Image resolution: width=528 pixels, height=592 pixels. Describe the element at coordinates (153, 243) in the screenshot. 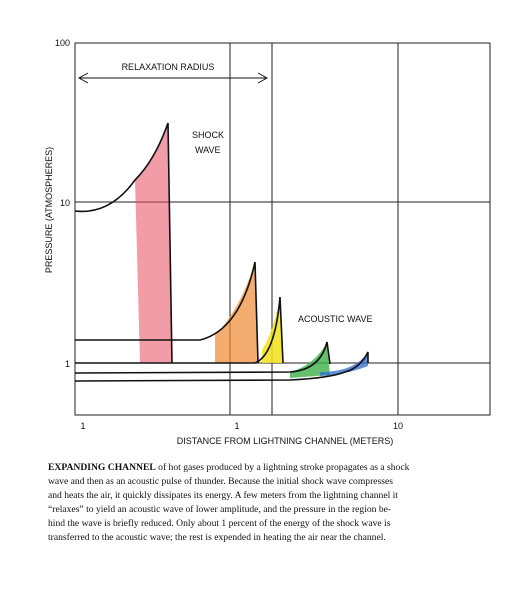

I see `shock-fill` at that location.